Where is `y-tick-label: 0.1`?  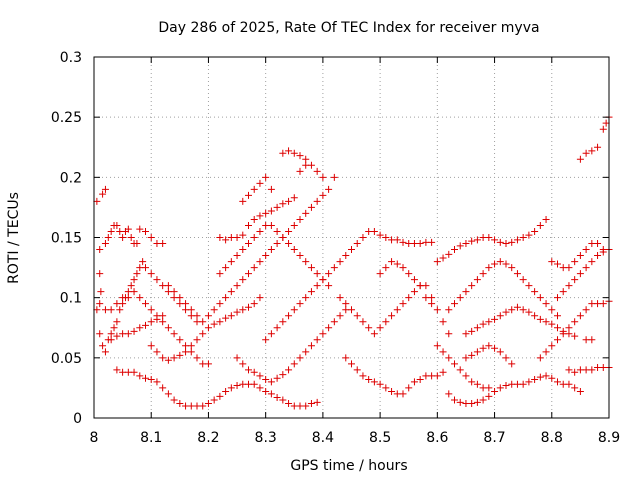 y-tick-label: 0.1 is located at coordinates (71, 299).